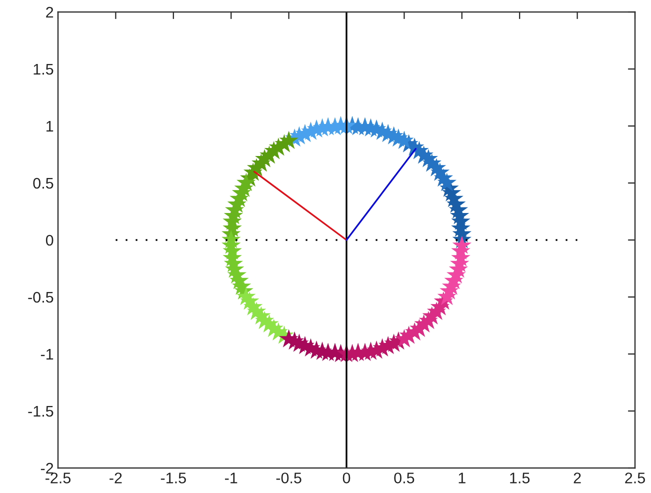 The width and height of the screenshot is (651, 493). Describe the element at coordinates (462, 478) in the screenshot. I see `x-tick-label: 1` at that location.